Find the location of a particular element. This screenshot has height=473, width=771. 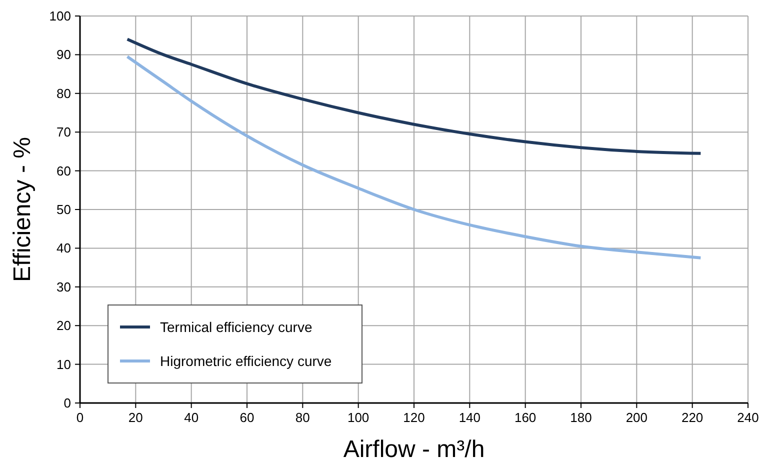

y-tick-label: 50 is located at coordinates (63, 209).